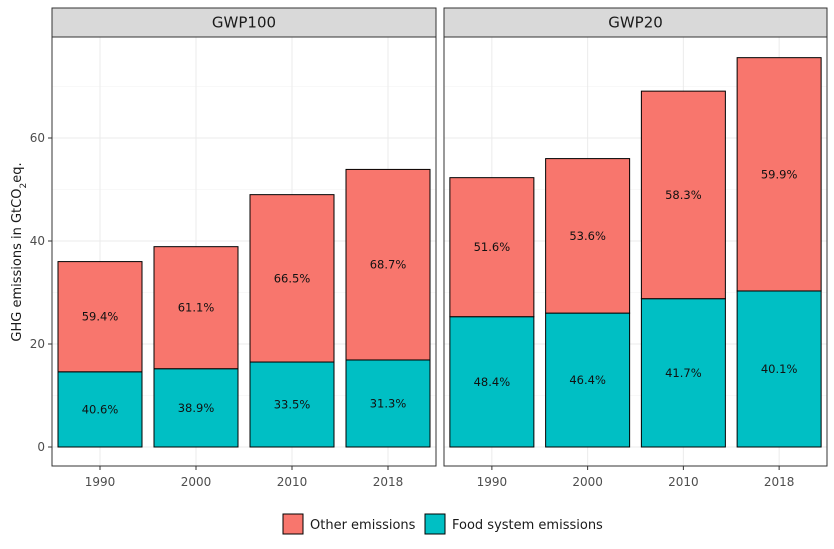 This screenshot has height=549, width=834. I want to click on legend-swatch-other-emissions, so click(293, 524).